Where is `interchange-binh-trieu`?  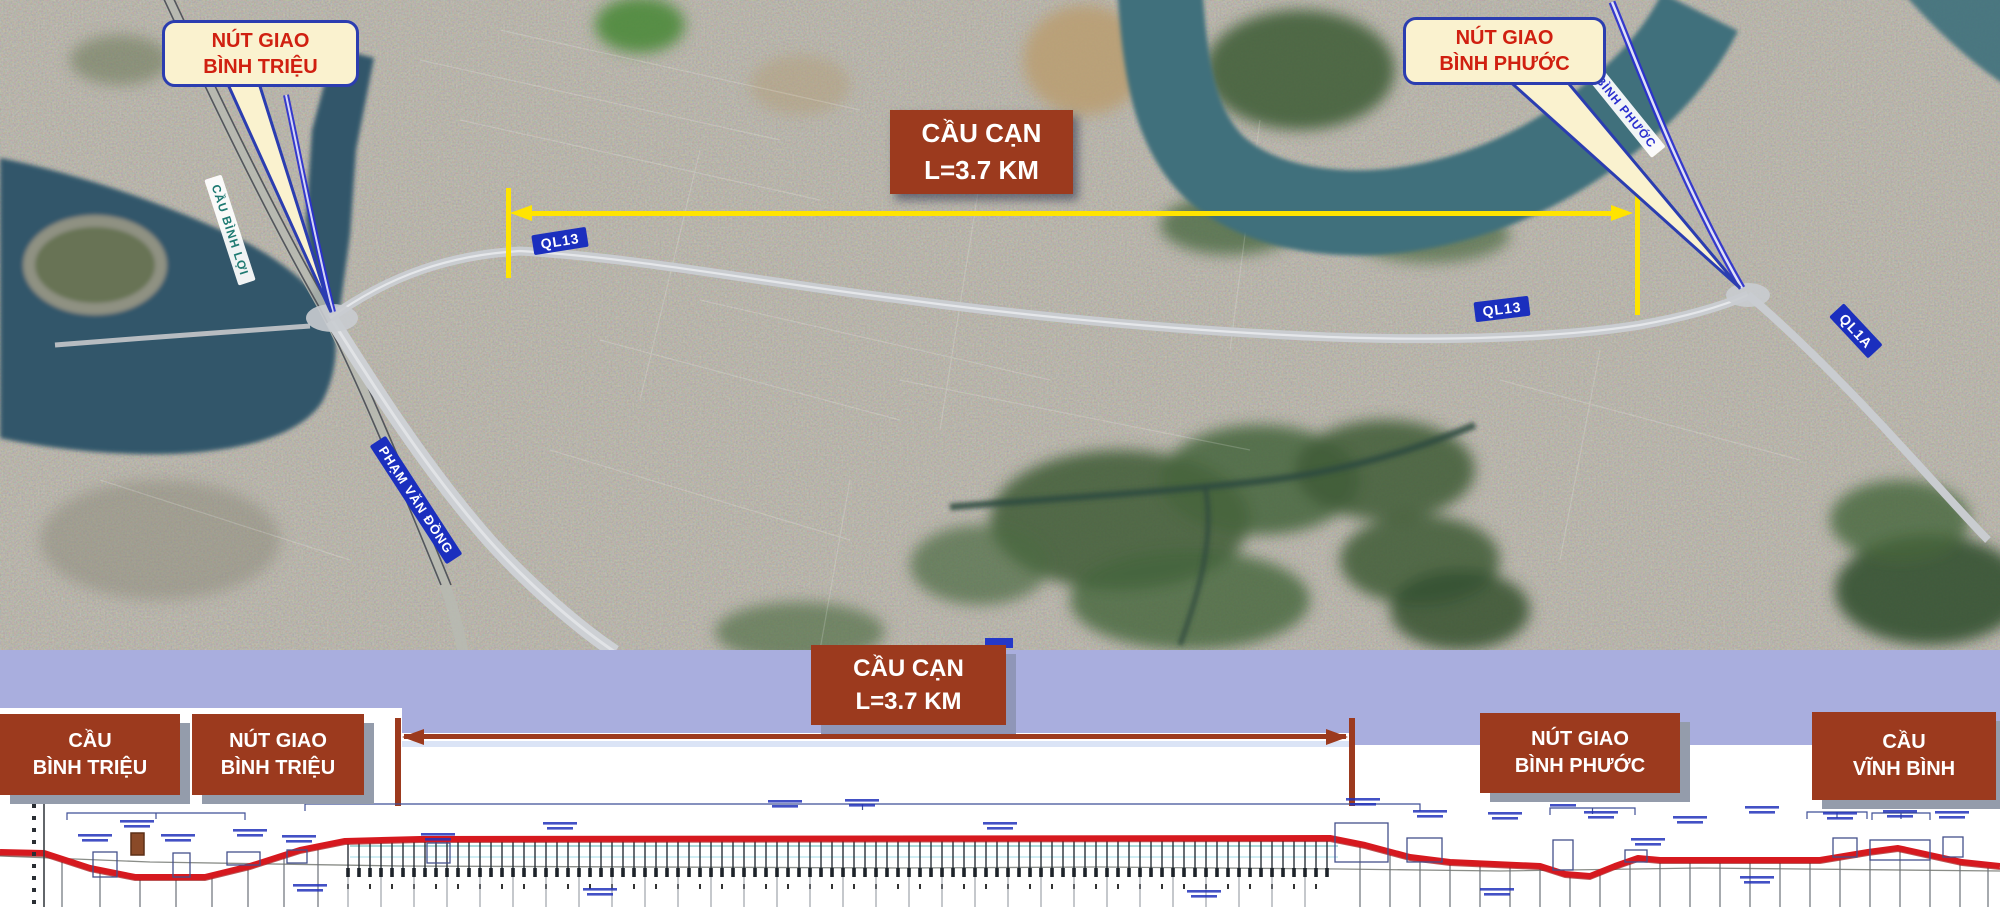
interchange-binh-trieu is located at coordinates (332, 318).